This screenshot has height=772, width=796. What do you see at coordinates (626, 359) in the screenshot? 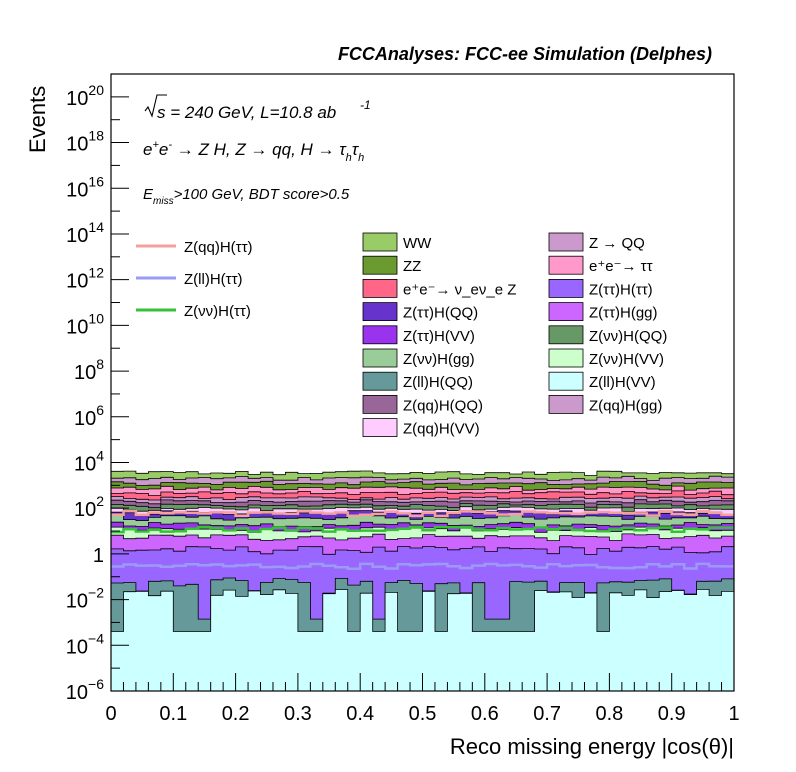
I see `legend-label: Z(νν)H(VV)` at bounding box center [626, 359].